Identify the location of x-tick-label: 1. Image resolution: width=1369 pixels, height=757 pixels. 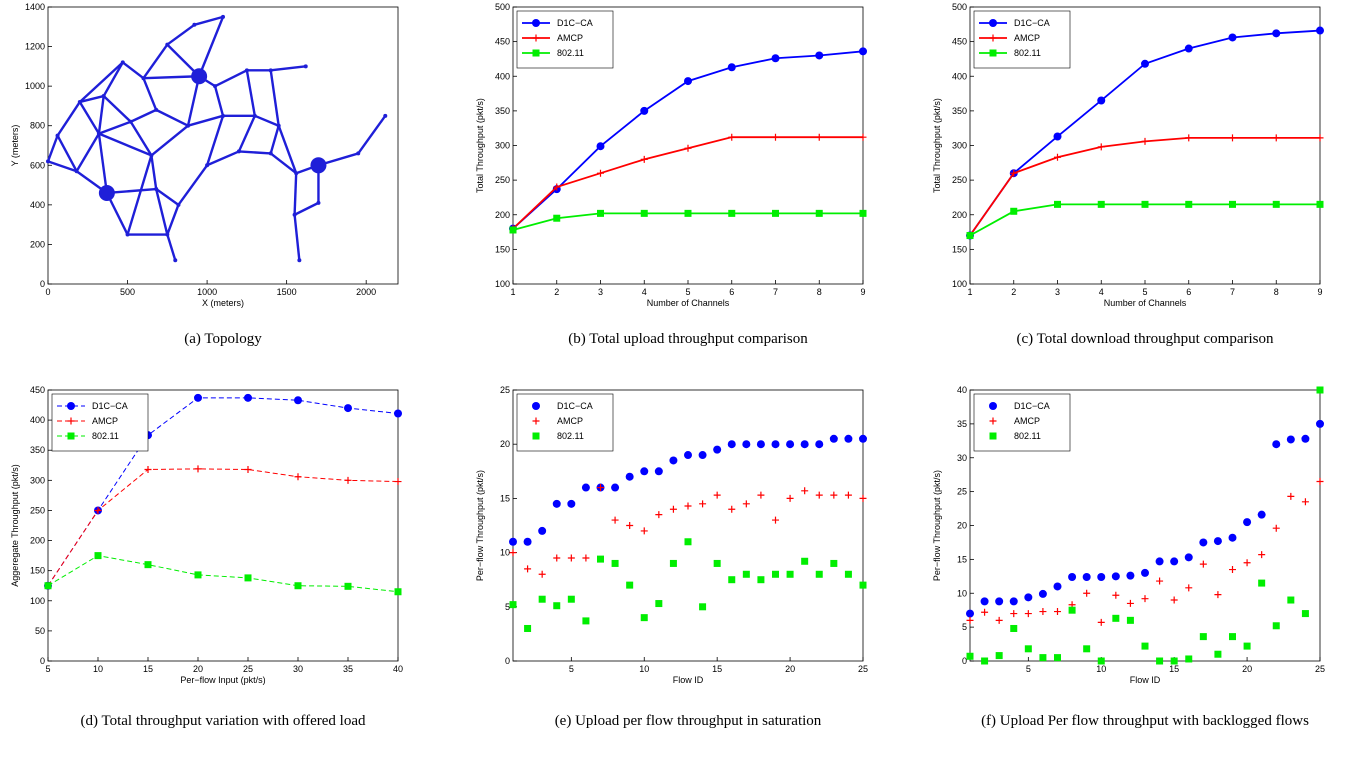
(512, 292).